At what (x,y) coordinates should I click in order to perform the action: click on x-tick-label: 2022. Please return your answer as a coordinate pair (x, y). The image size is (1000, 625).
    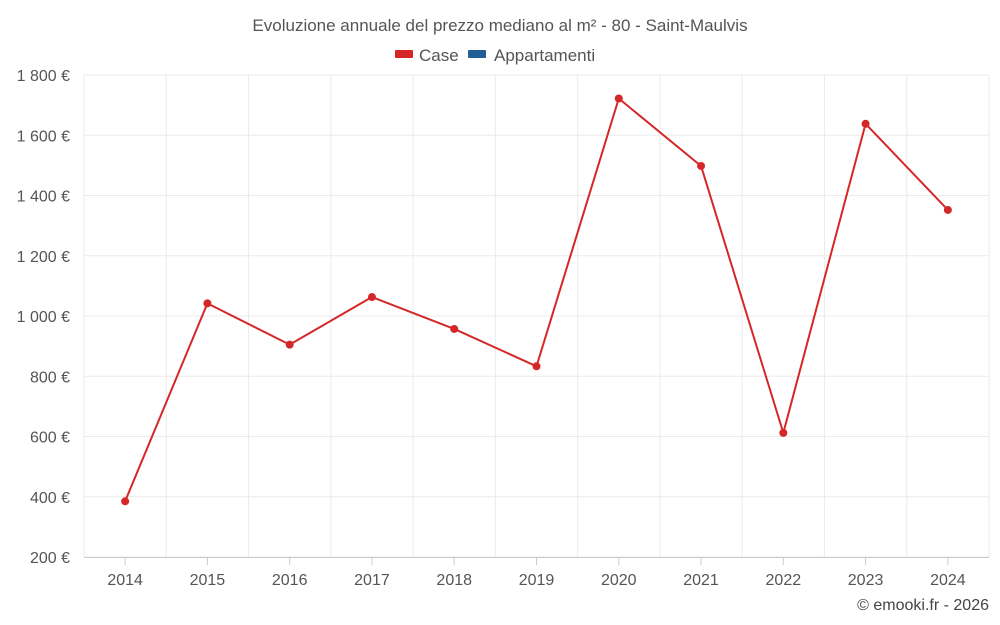
    Looking at the image, I should click on (784, 580).